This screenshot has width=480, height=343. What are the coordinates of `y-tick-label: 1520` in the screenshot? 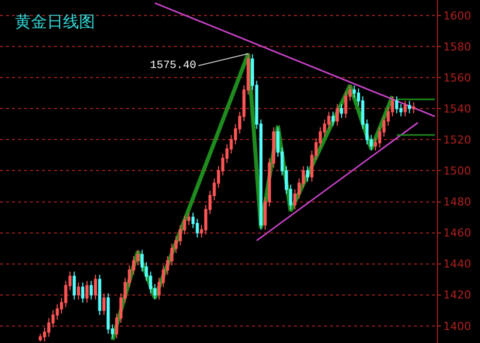 It's located at (457, 140).